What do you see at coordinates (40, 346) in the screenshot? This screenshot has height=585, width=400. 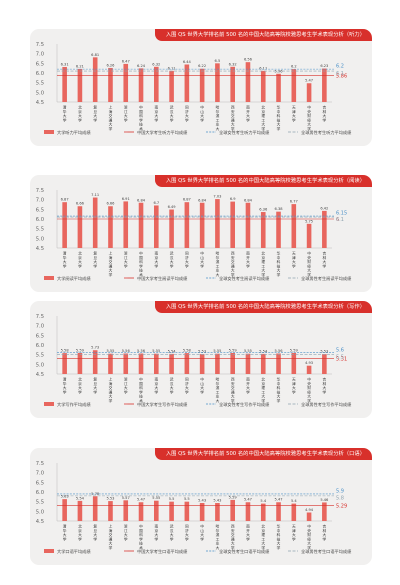 I see `y-tick-label: 6.0` at bounding box center [40, 346].